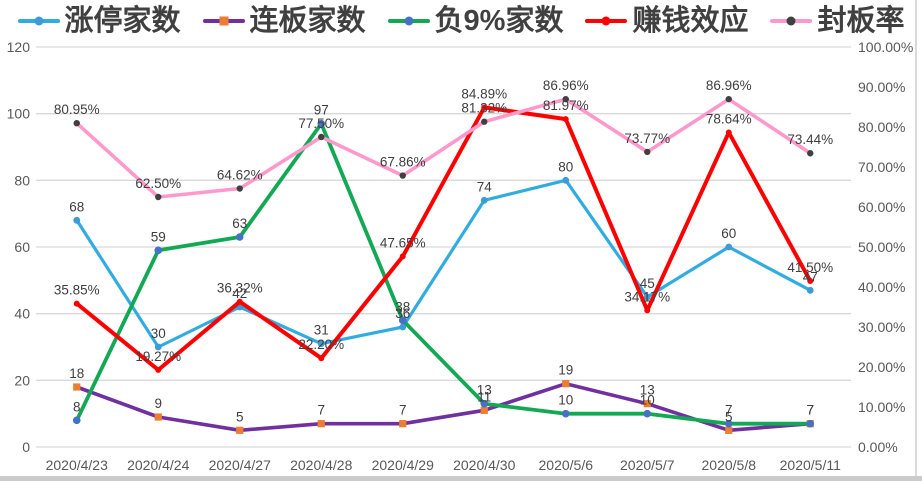  What do you see at coordinates (307, 20) in the screenshot?
I see `legend-label: 连板家数` at bounding box center [307, 20].